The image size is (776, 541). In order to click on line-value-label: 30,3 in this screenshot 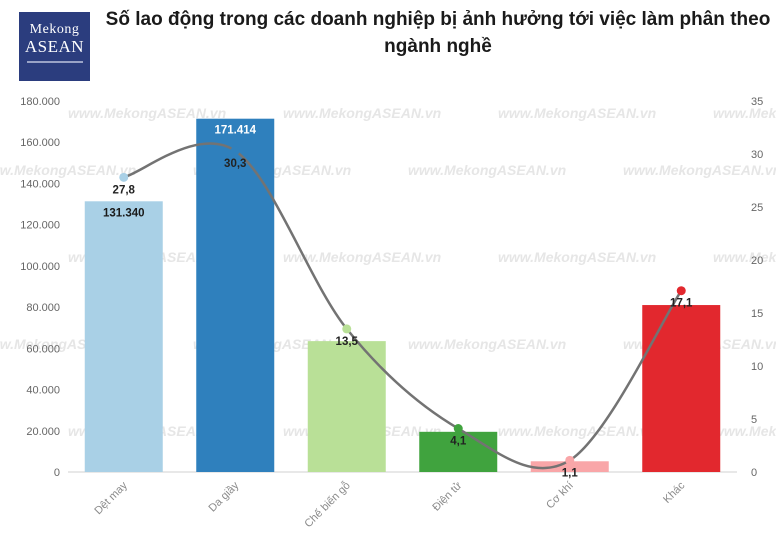, I will do `click(235, 164)`.